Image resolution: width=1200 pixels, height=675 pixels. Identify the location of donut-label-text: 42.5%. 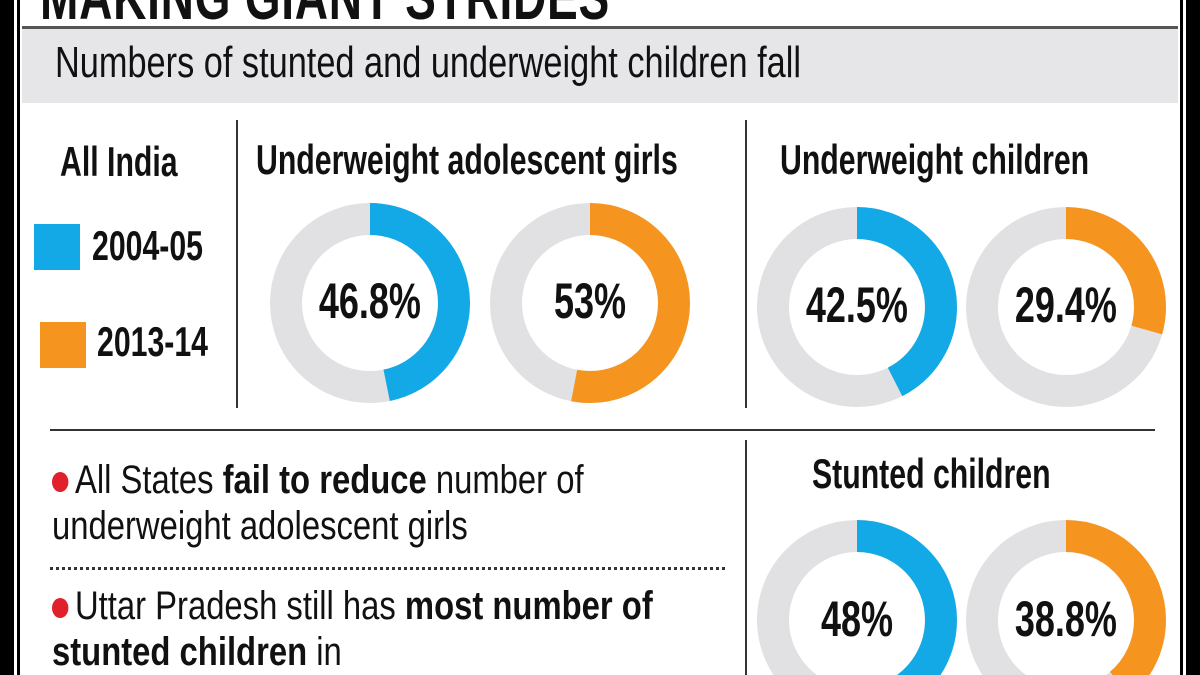
(857, 305).